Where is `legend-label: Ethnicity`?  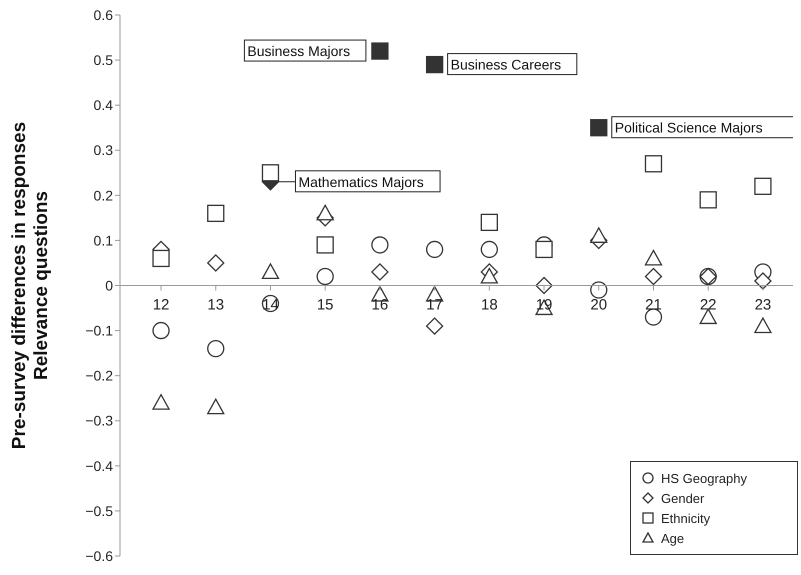
legend-label: Ethnicity is located at coordinates (685, 518).